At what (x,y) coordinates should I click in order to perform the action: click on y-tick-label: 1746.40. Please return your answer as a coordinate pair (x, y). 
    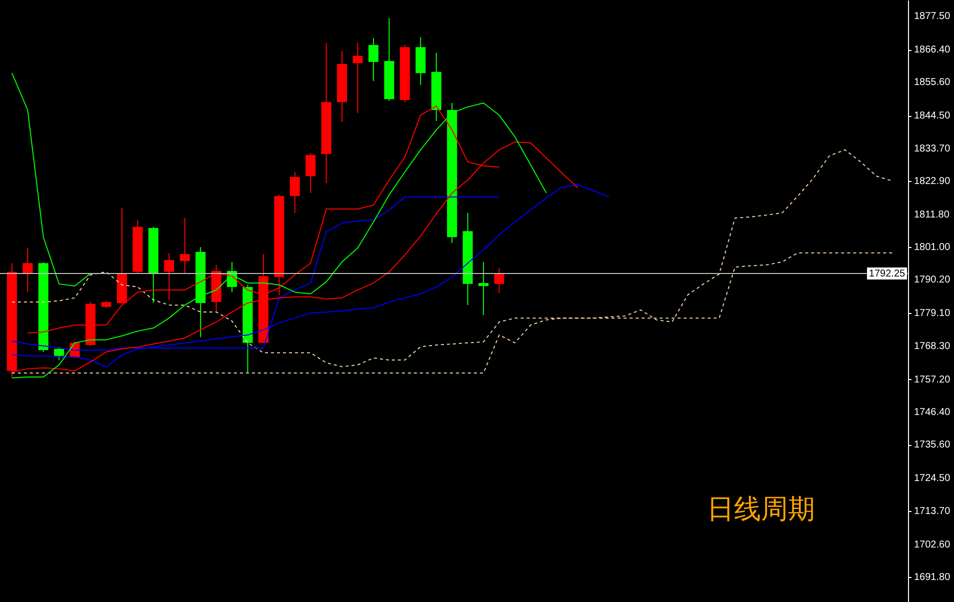
    Looking at the image, I should click on (932, 412).